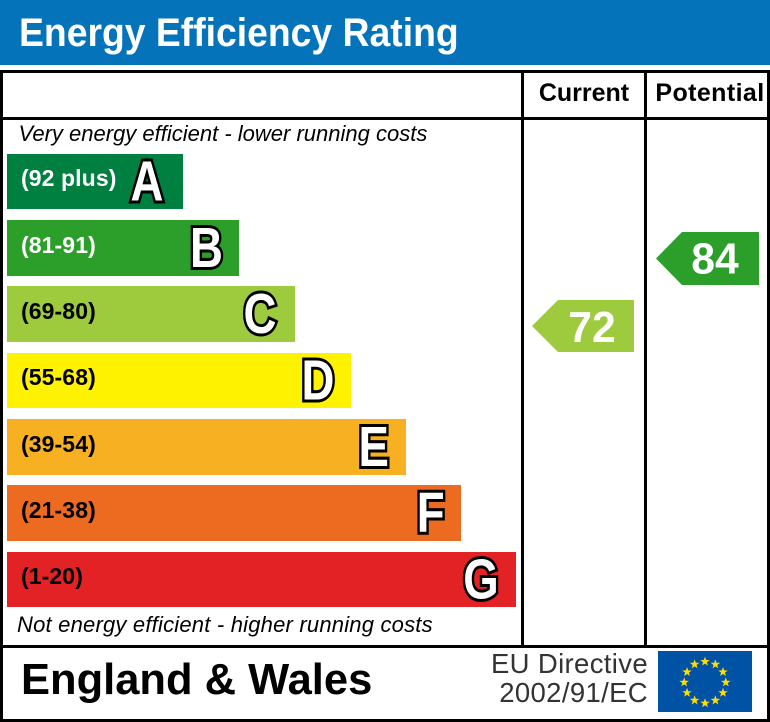 This screenshot has width=770, height=722. Describe the element at coordinates (318, 380) in the screenshot. I see `svg-text: D` at that location.